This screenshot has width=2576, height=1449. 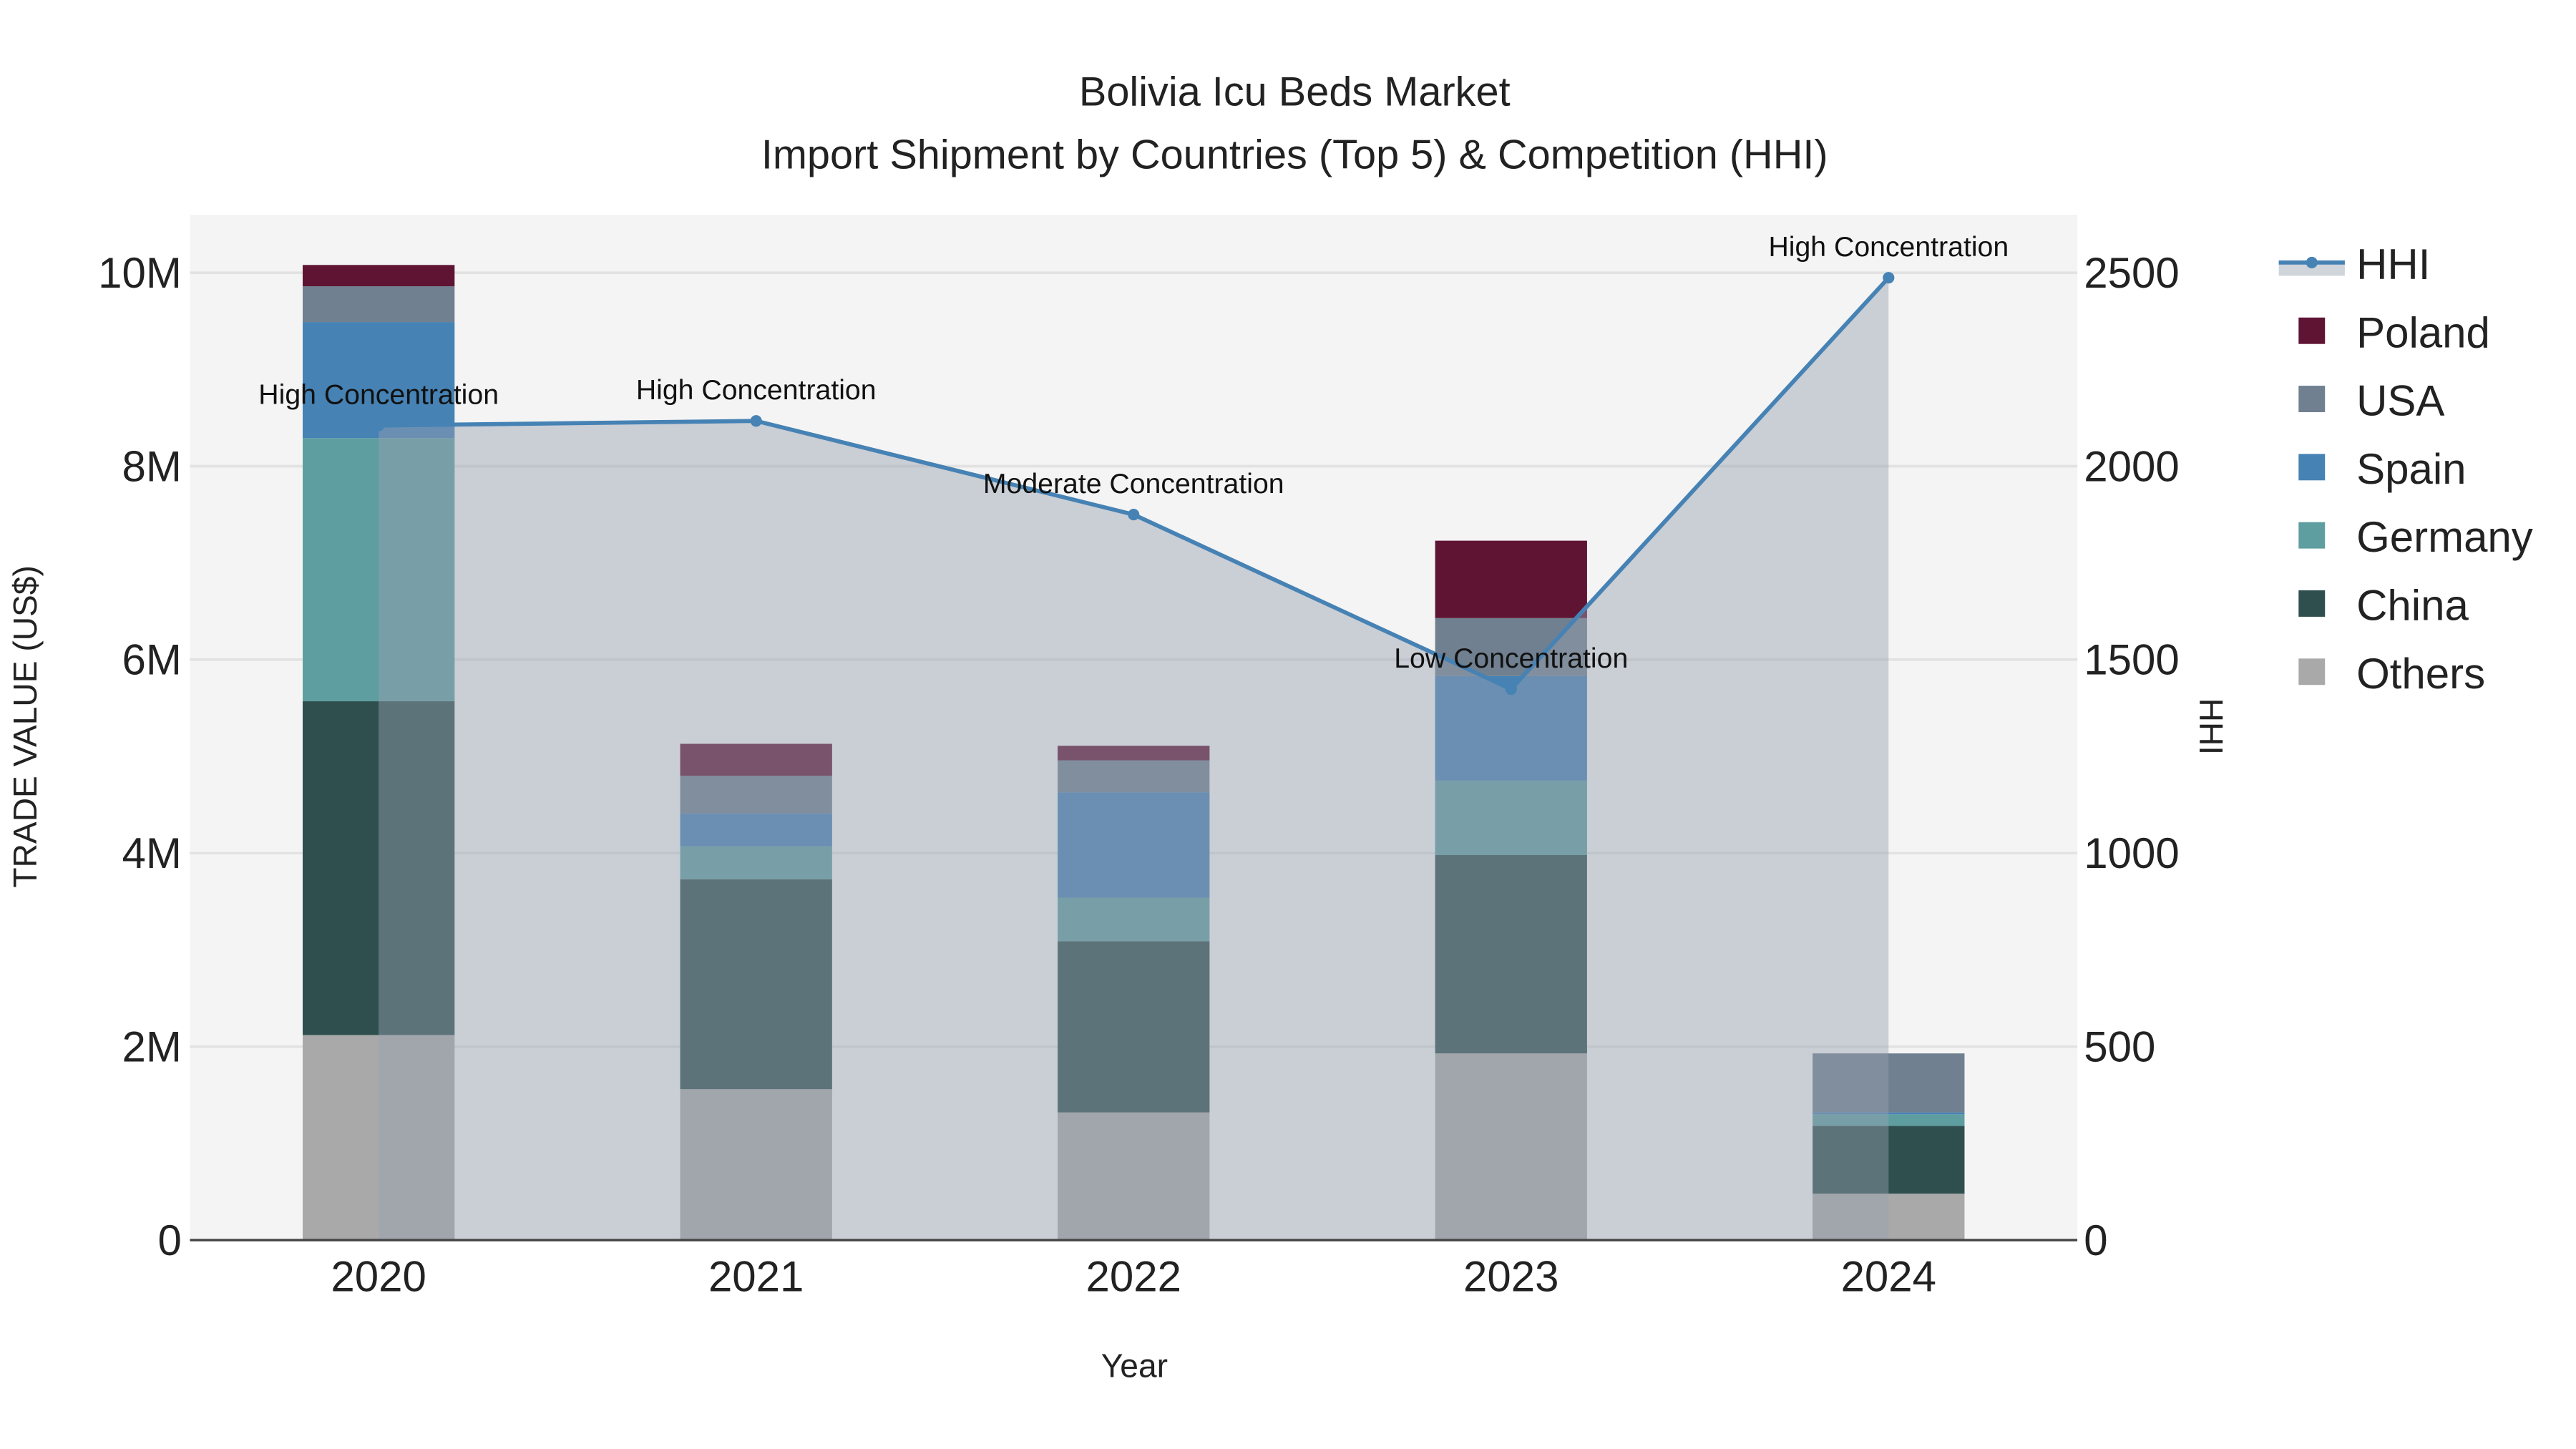 What do you see at coordinates (1511, 817) in the screenshot?
I see `bar-germany-2023` at bounding box center [1511, 817].